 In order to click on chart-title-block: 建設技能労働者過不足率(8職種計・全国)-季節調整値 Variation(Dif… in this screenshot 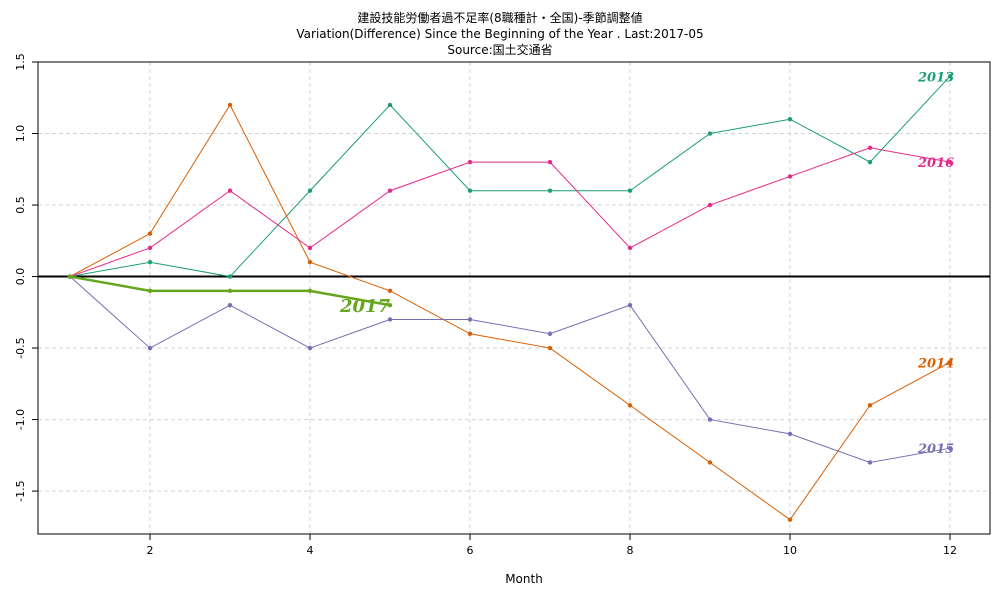, I will do `click(500, 34)`.